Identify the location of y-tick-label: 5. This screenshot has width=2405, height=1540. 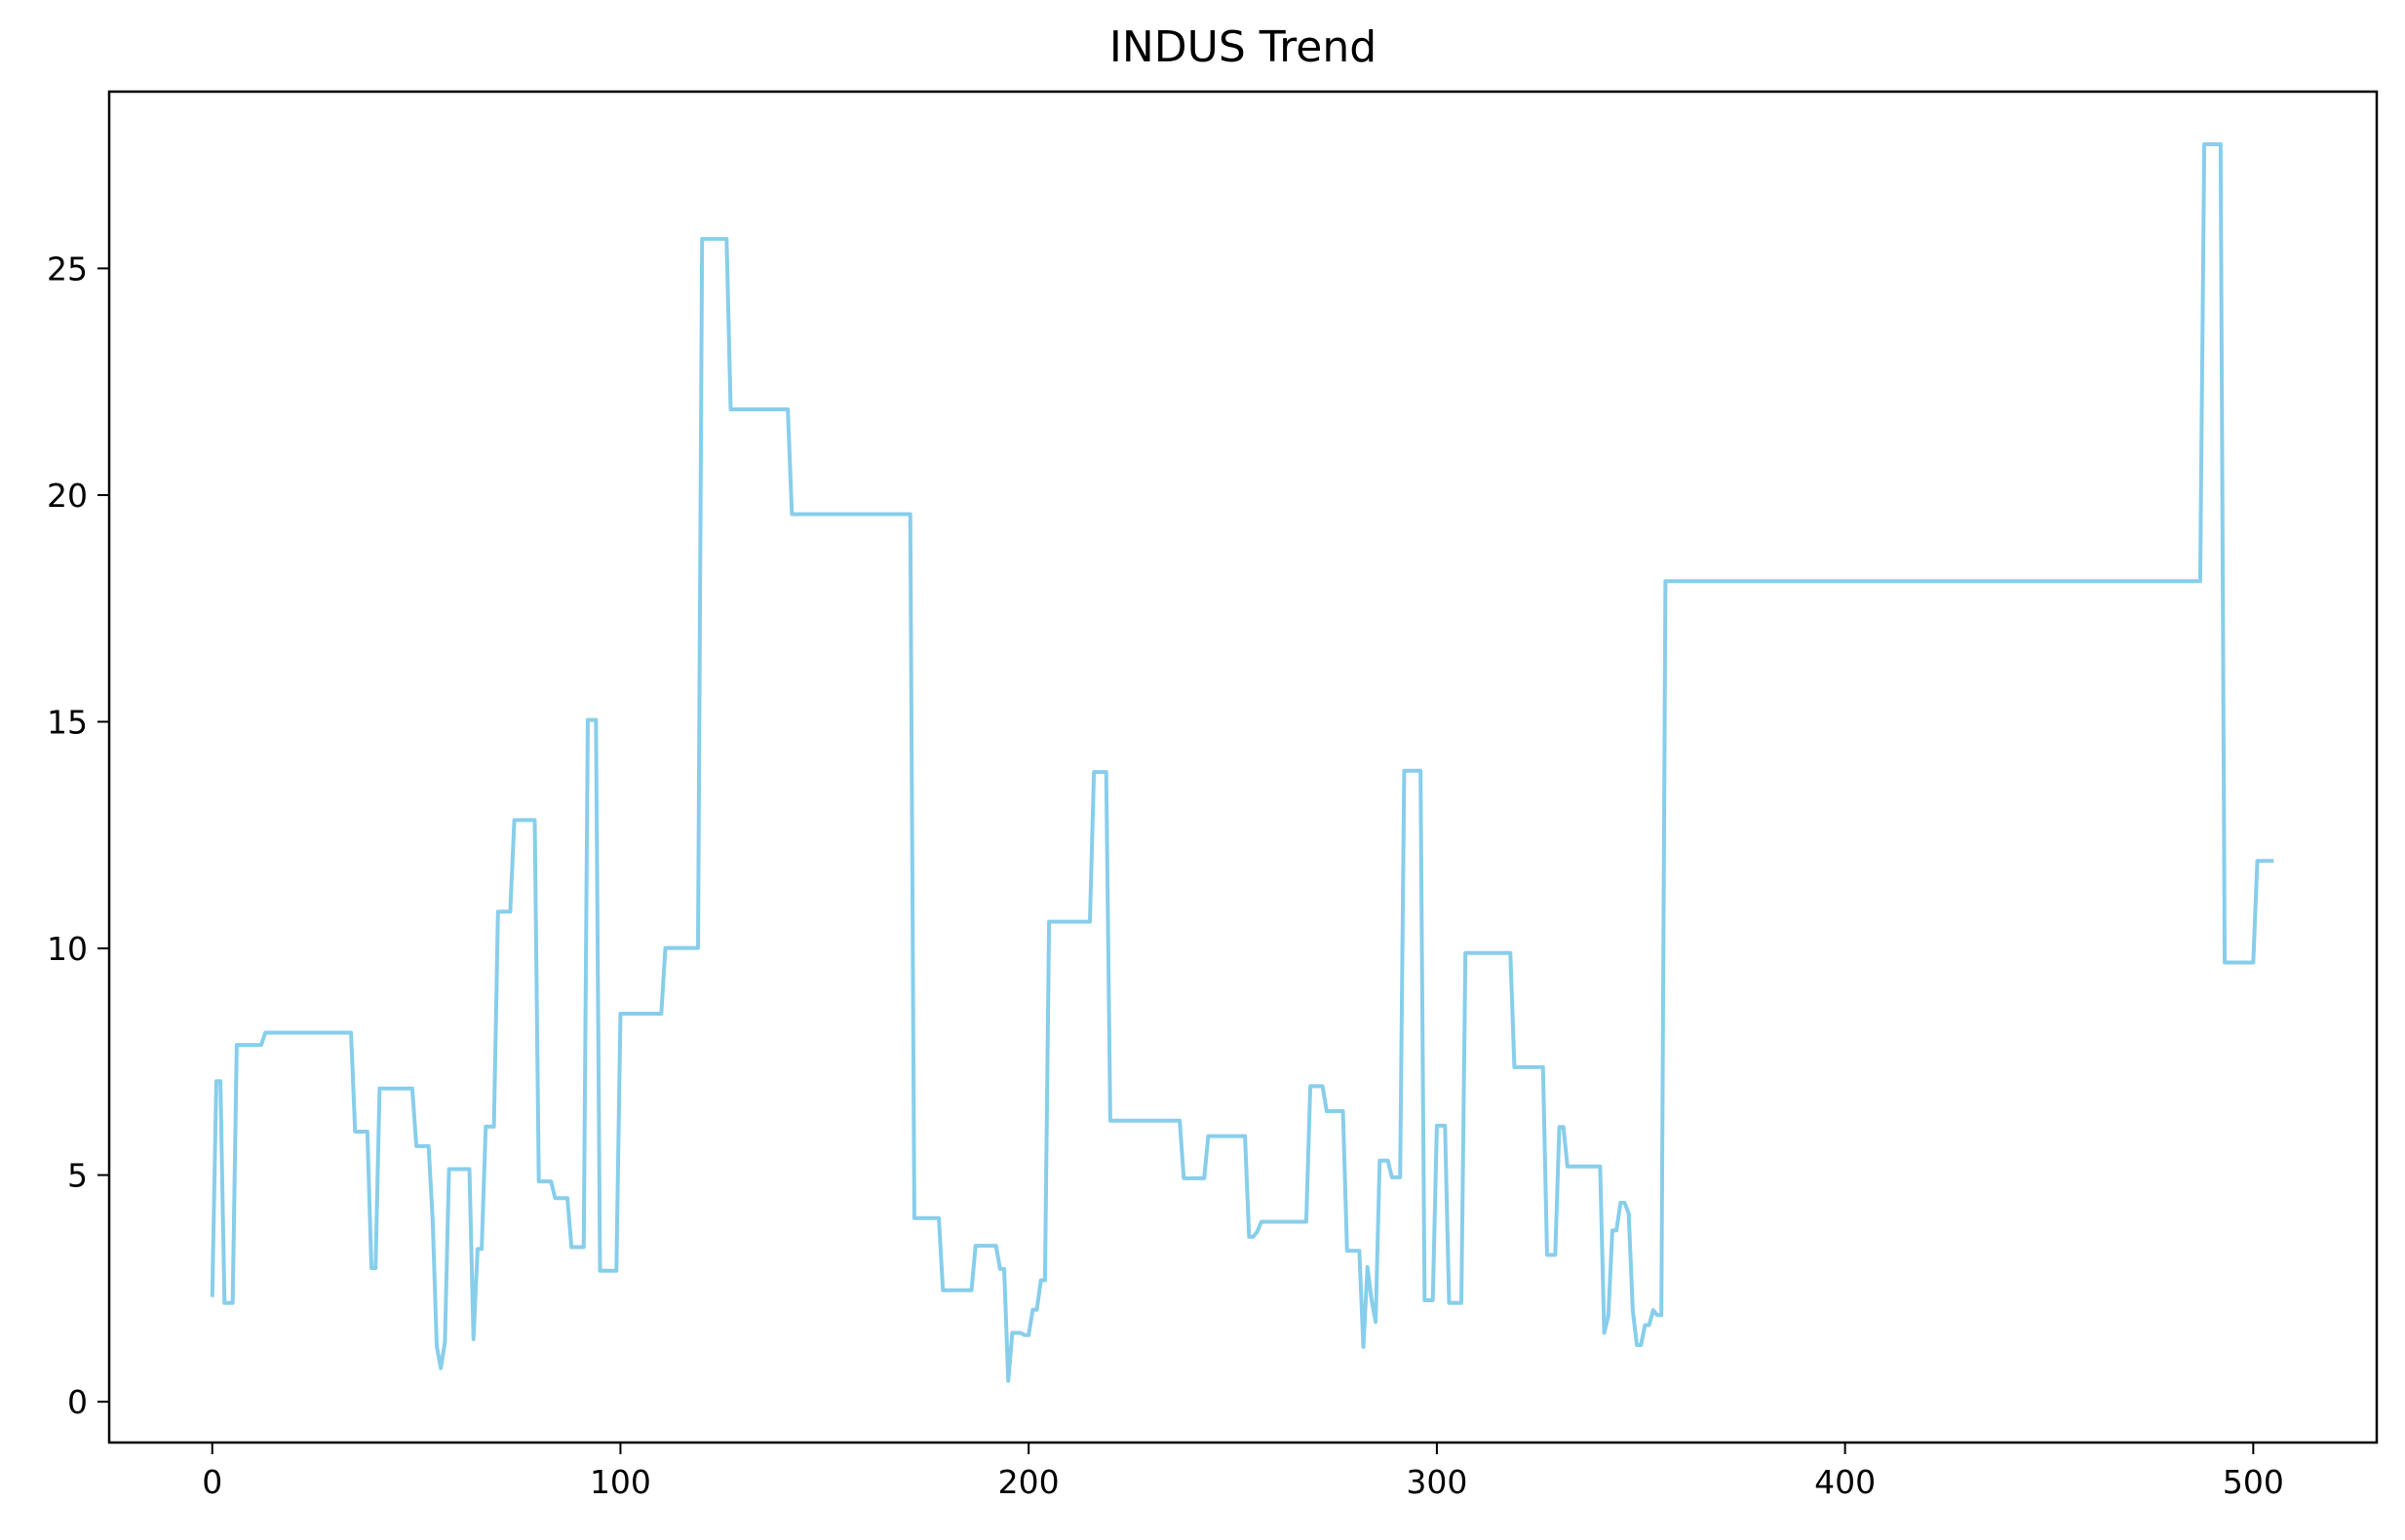
(77, 1176).